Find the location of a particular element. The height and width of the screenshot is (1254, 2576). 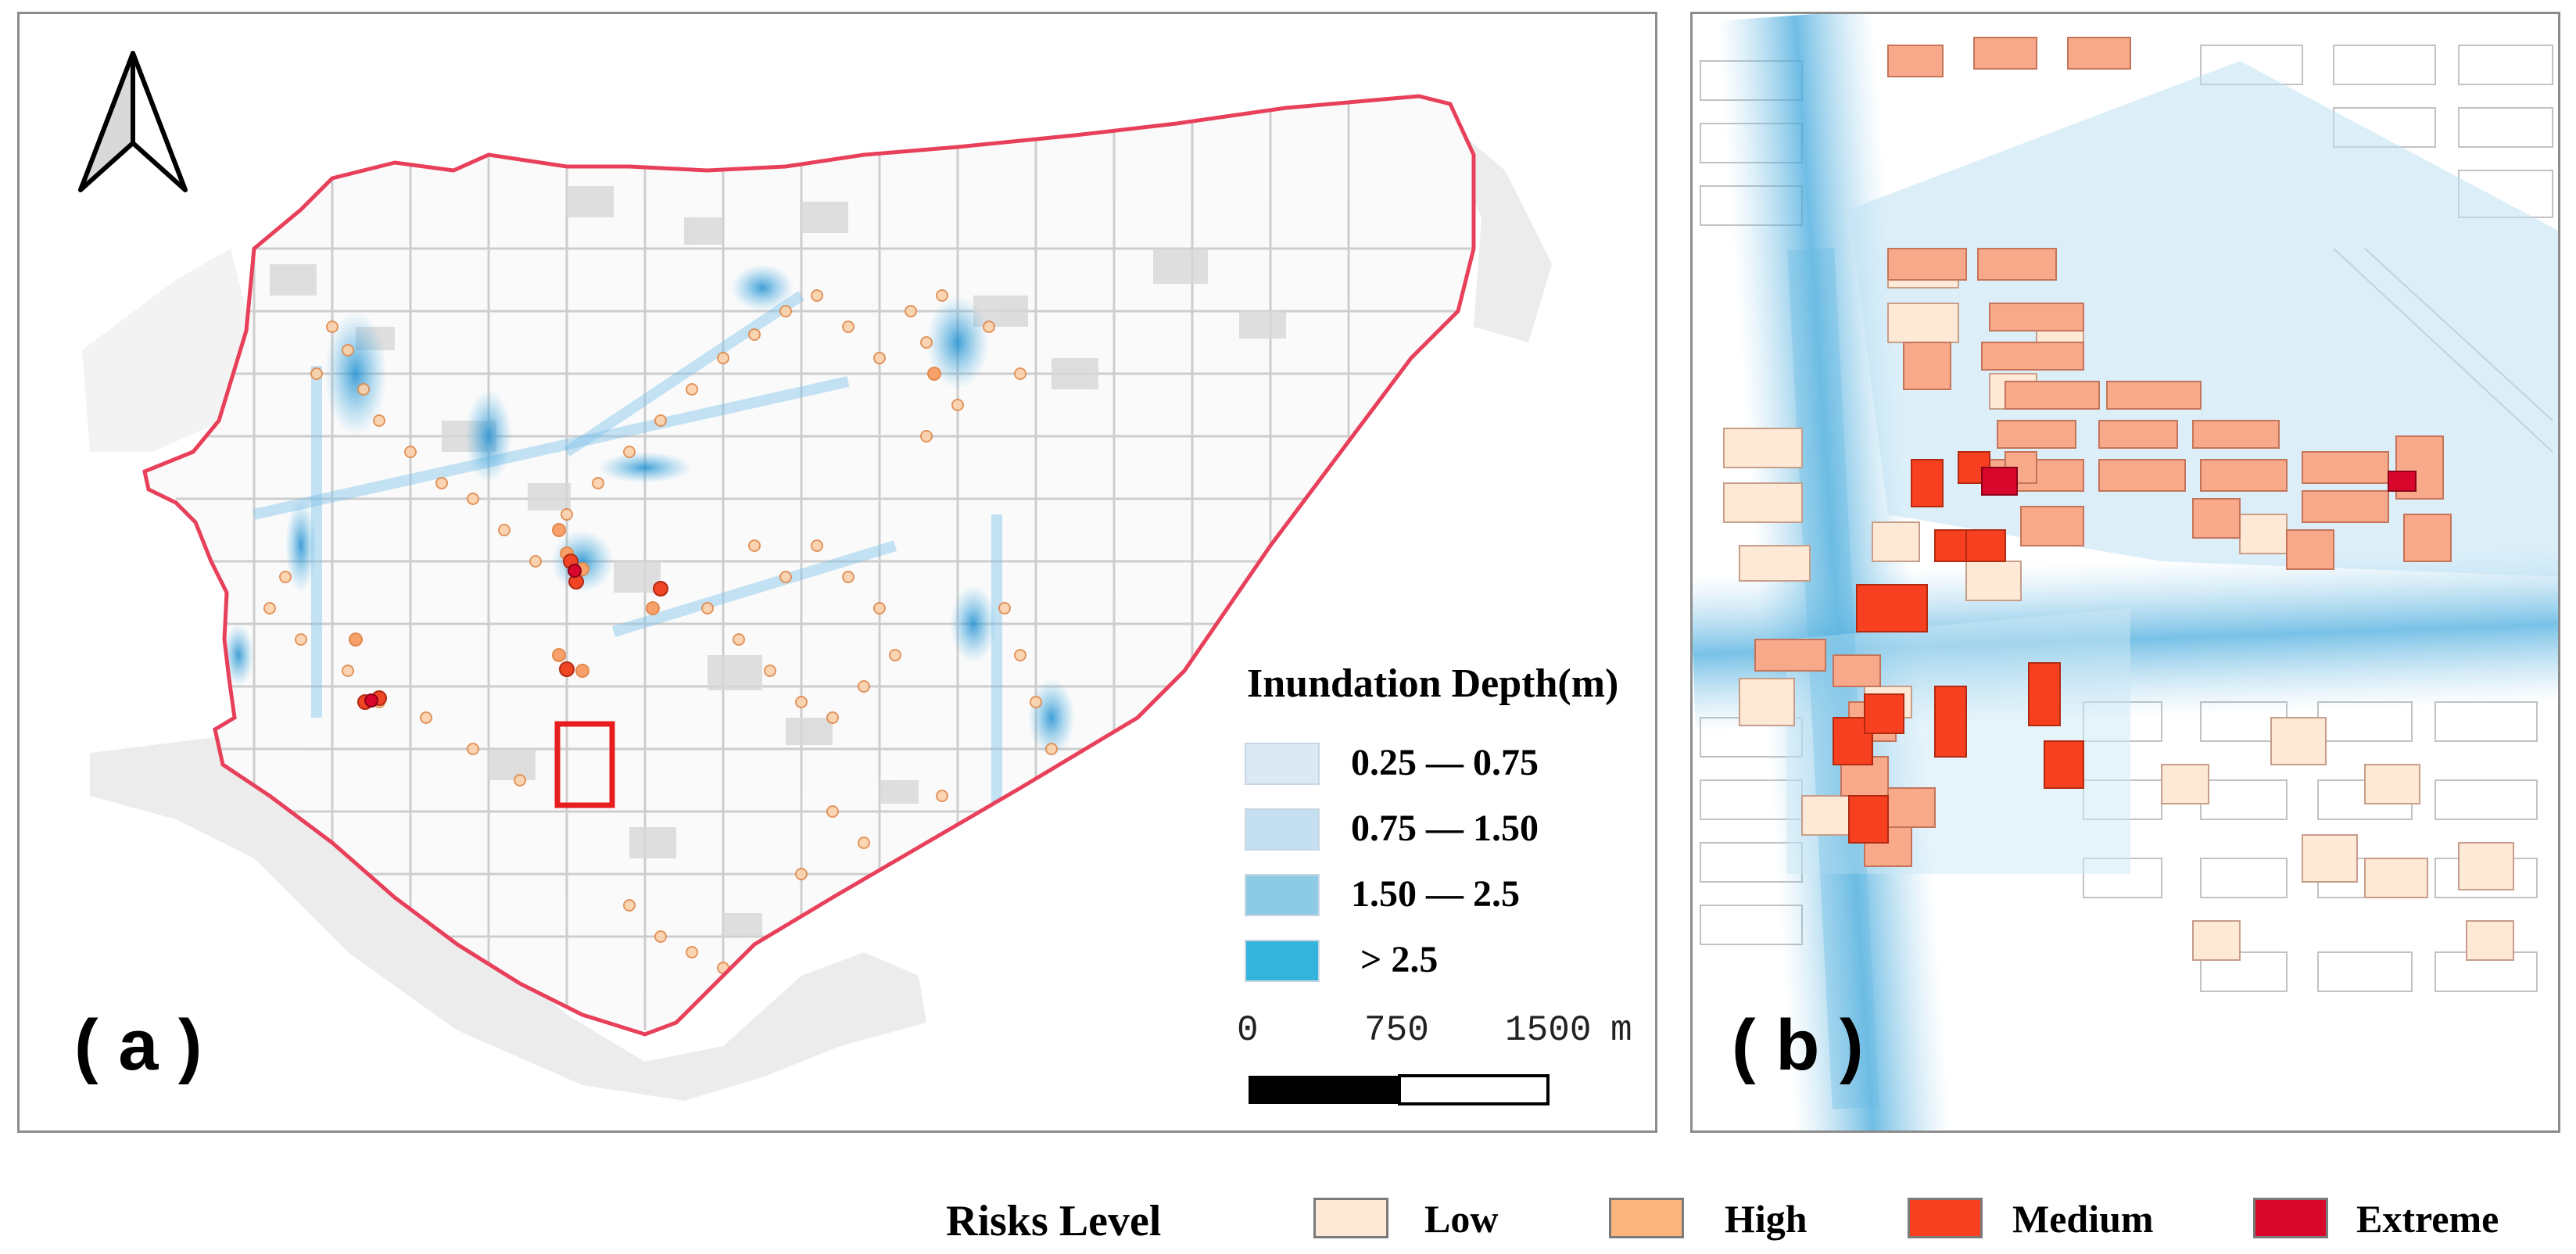

inundation-label-2: 0.75 — 1.50 is located at coordinates (1445, 828).